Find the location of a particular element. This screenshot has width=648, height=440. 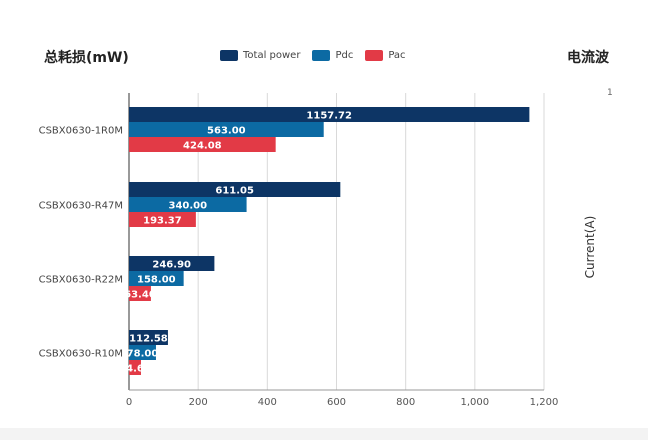

right-chart-title: 电流波 is located at coordinates (588, 58).